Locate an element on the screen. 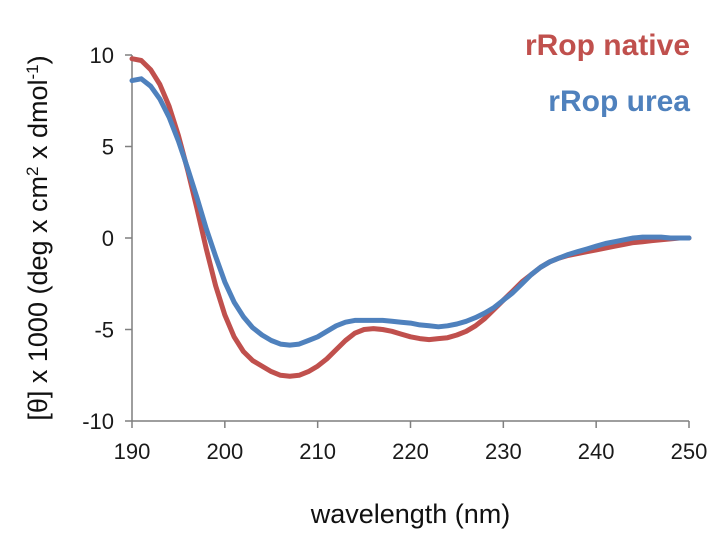  y-tick-label: 10 is located at coordinates (102, 55).